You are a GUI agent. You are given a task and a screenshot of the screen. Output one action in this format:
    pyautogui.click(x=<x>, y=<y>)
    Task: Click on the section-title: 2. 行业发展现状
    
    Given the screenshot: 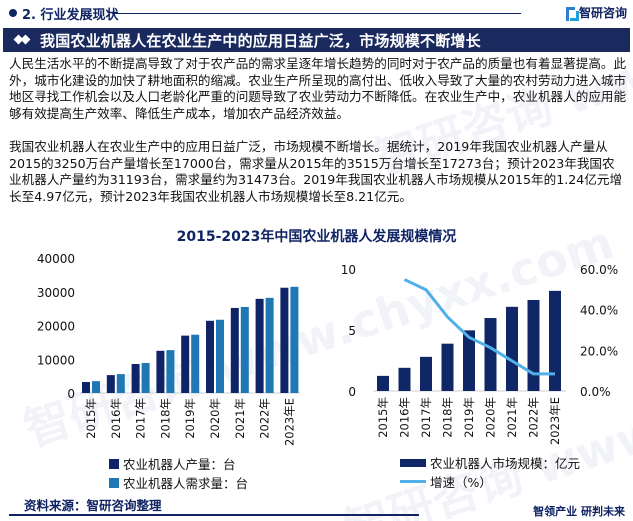 What is the action you would take?
    pyautogui.click(x=70, y=15)
    